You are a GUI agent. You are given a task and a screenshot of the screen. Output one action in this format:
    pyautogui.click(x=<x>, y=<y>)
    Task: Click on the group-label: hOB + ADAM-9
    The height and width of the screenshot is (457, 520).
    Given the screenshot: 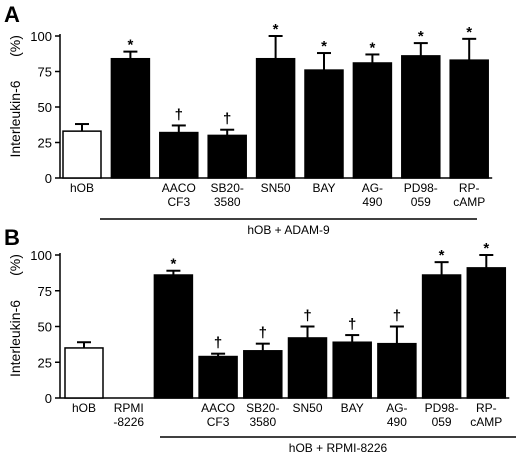 What is the action you would take?
    pyautogui.click(x=288, y=230)
    